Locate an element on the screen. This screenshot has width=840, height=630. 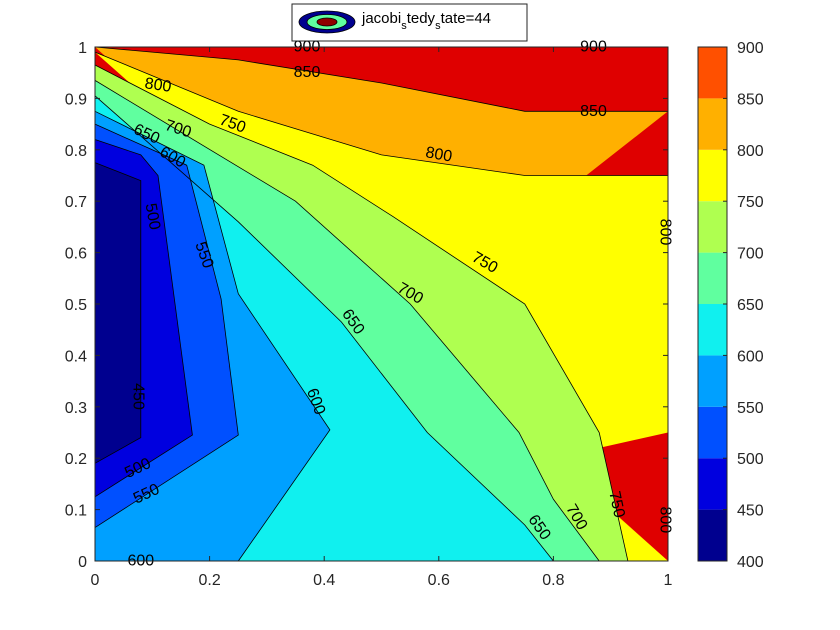
x-tick-label: 0 is located at coordinates (95, 580).